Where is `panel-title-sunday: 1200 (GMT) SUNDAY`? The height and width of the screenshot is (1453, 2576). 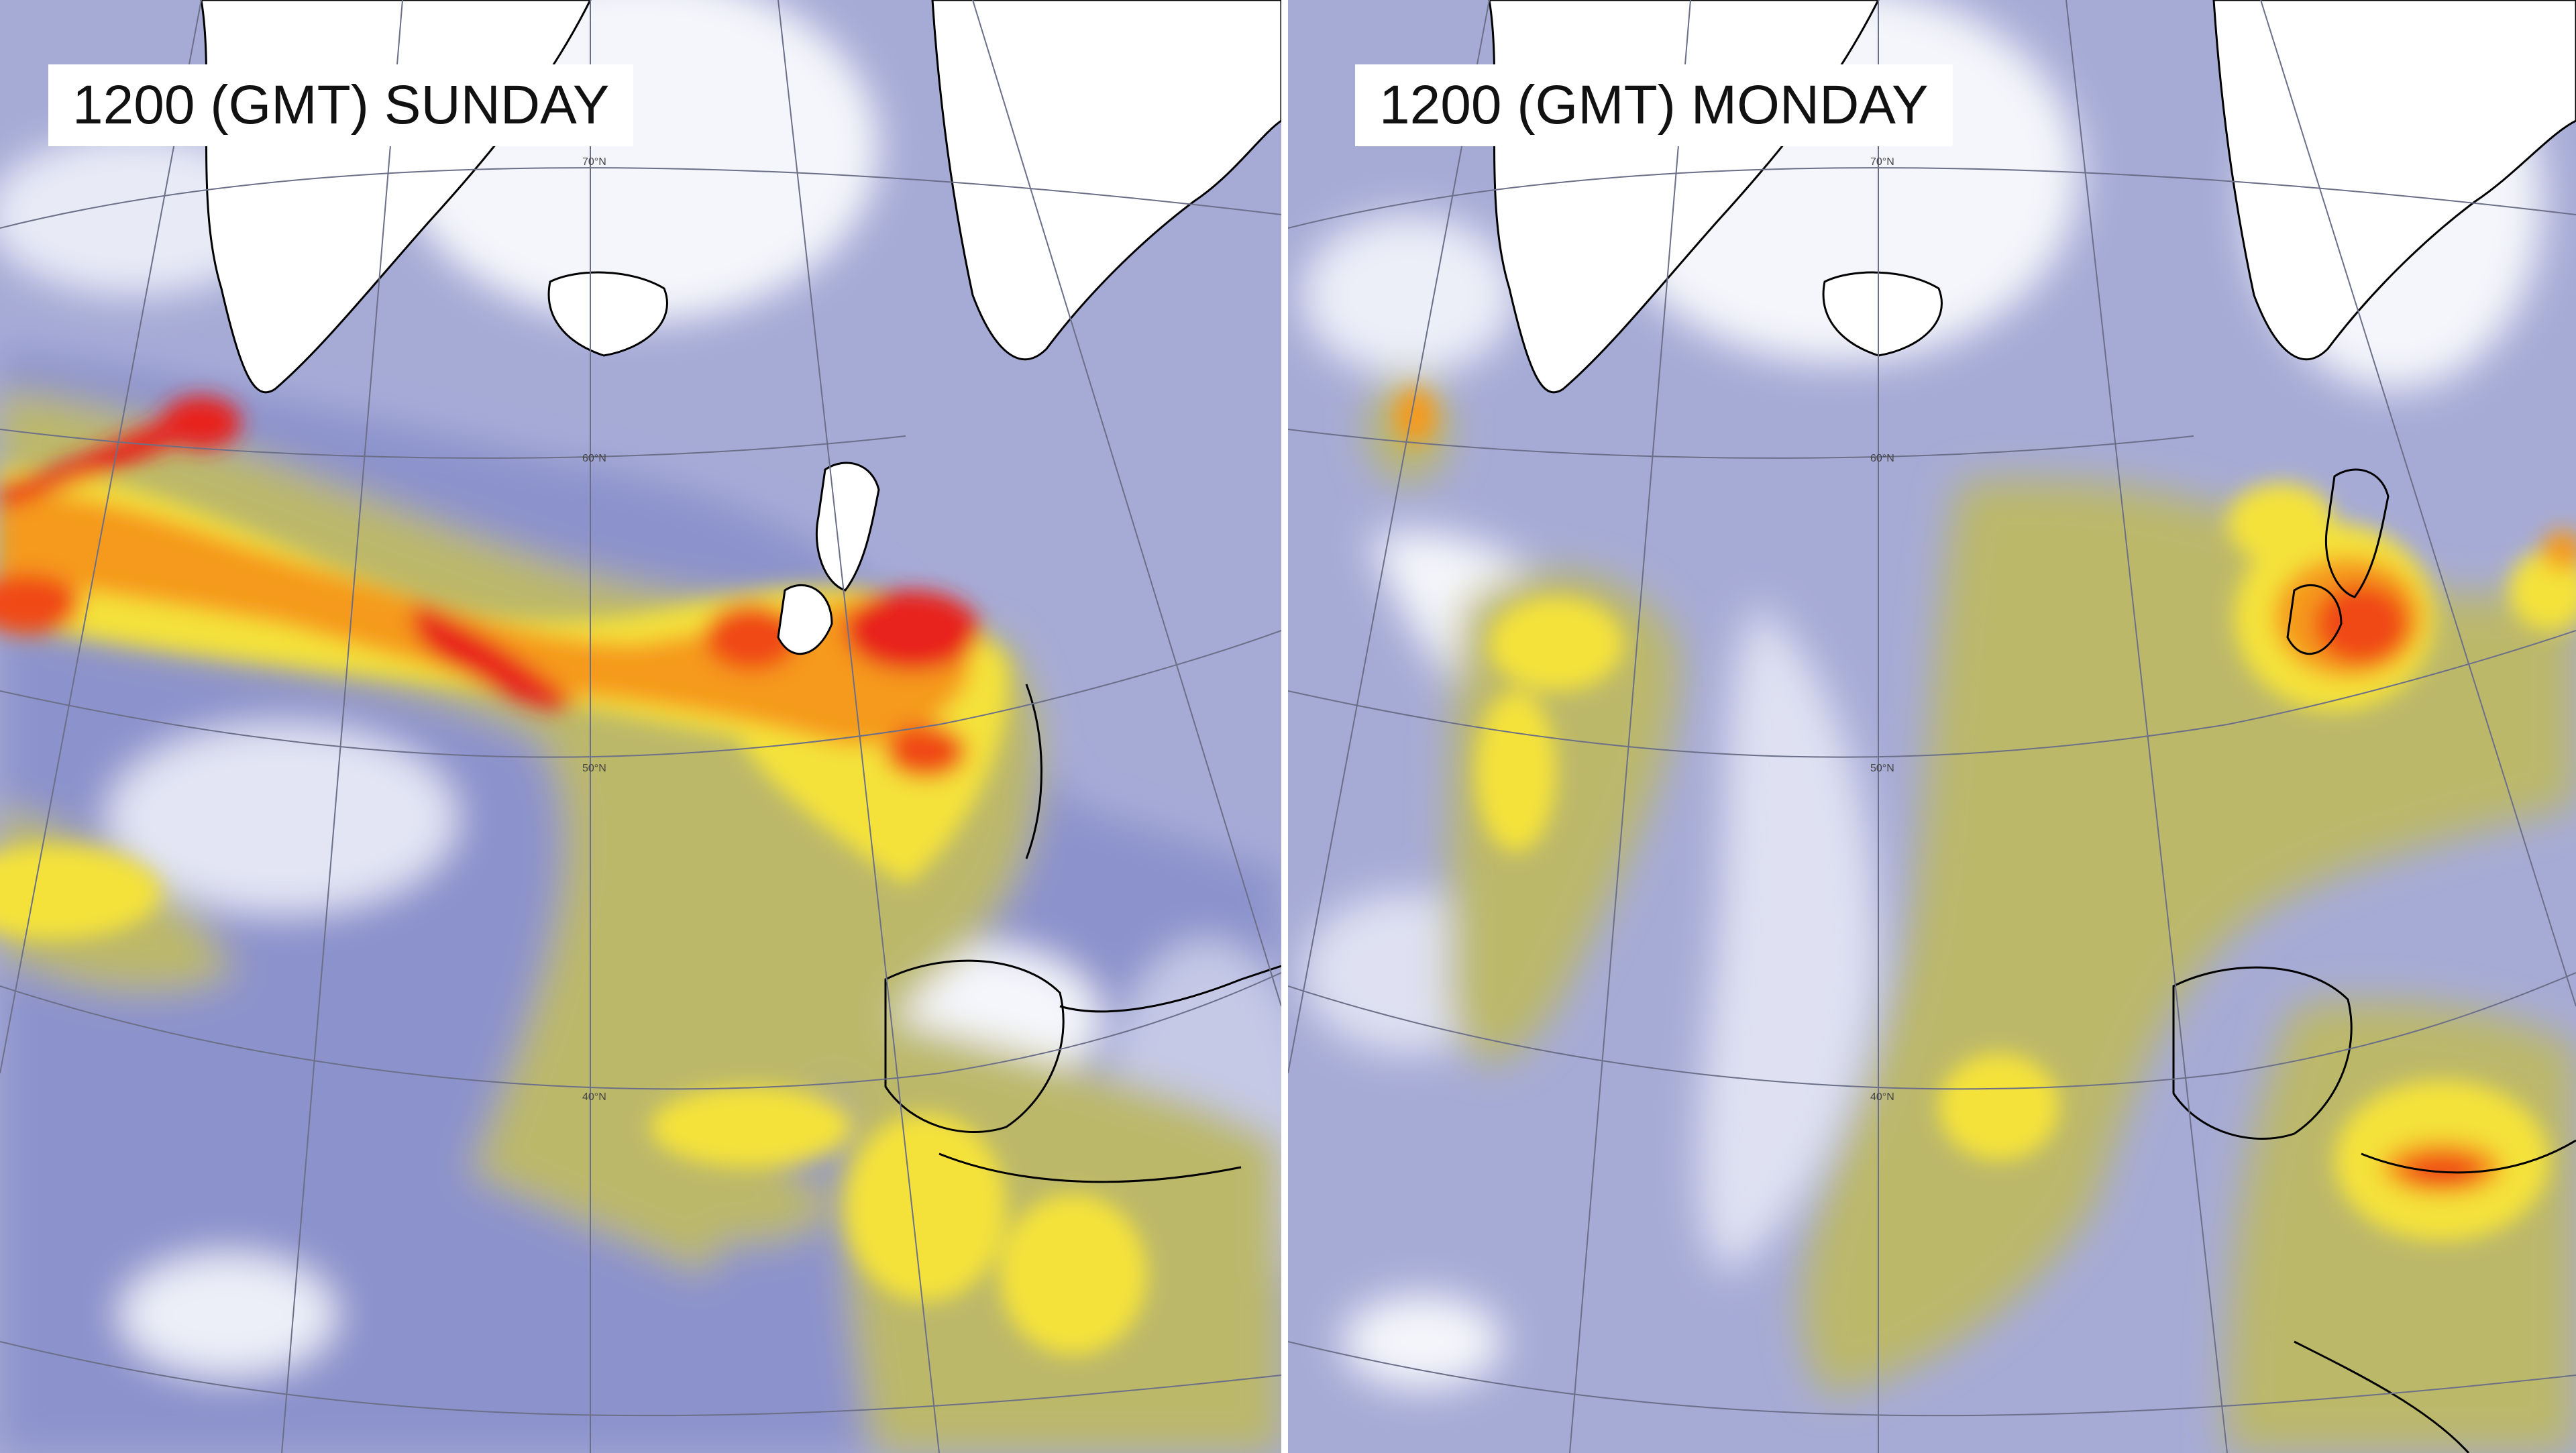 panel-title-sunday: 1200 (GMT) SUNDAY is located at coordinates (341, 105).